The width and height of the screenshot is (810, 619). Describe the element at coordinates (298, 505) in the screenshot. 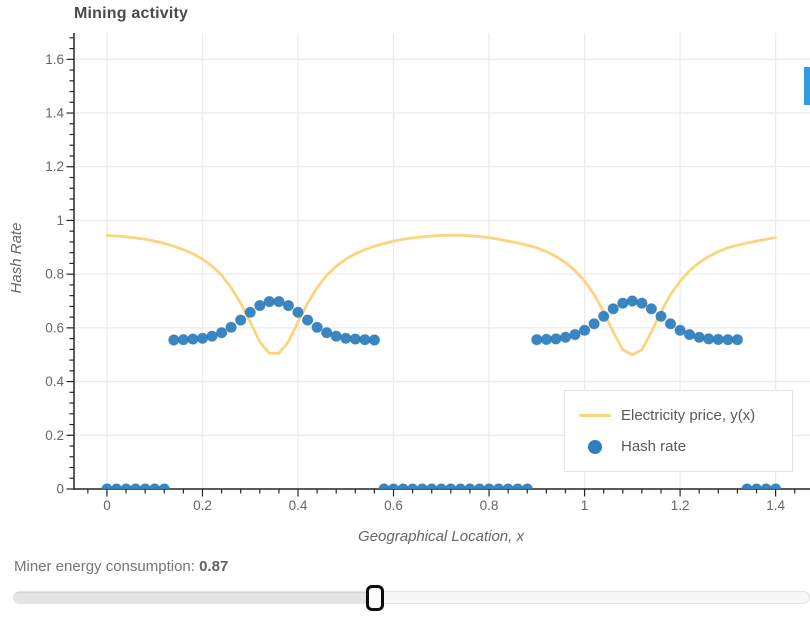

I see `x-tick-label: 0.4` at that location.